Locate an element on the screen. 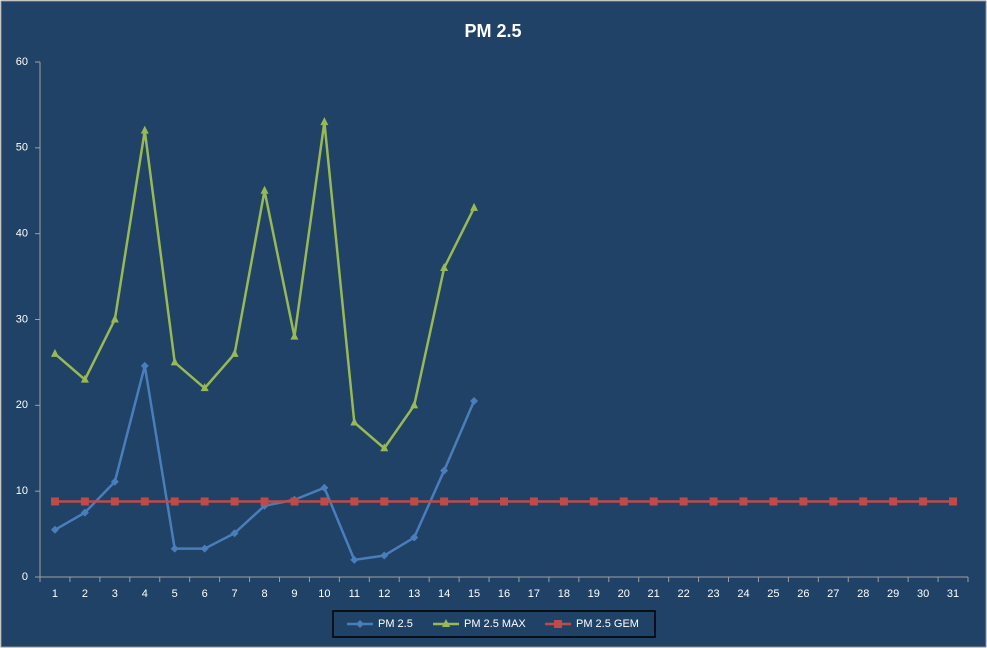  x-tick-label: 18 is located at coordinates (564, 594).